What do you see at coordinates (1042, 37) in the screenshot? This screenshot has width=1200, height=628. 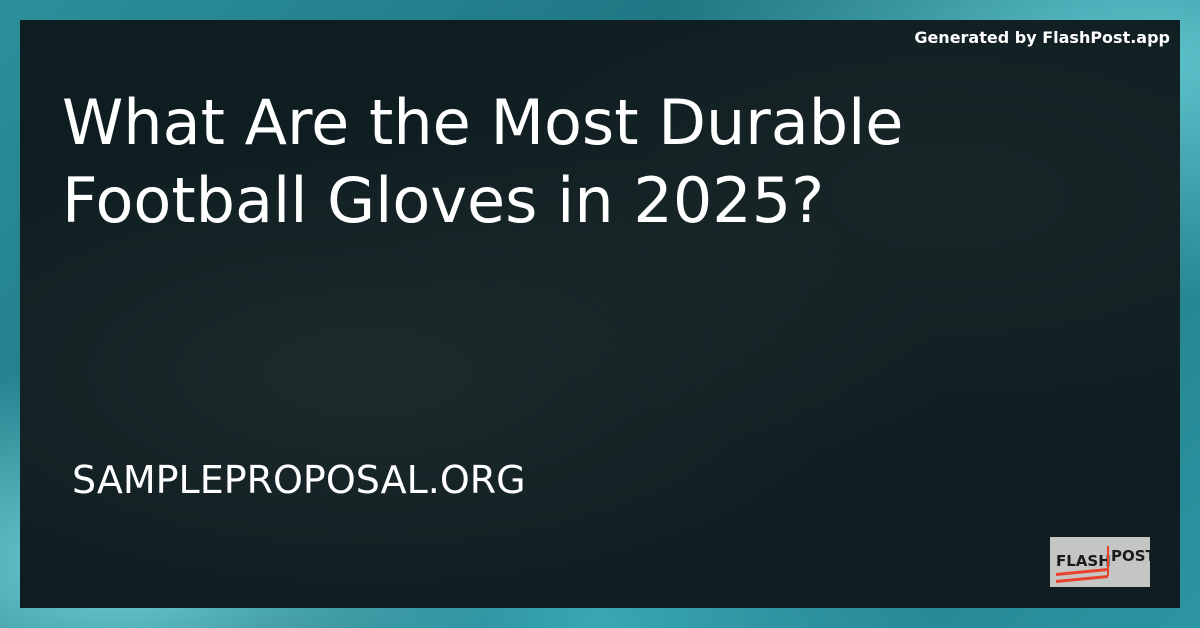 I see `generated-by-credit: Generated by FlashPost.app` at bounding box center [1042, 37].